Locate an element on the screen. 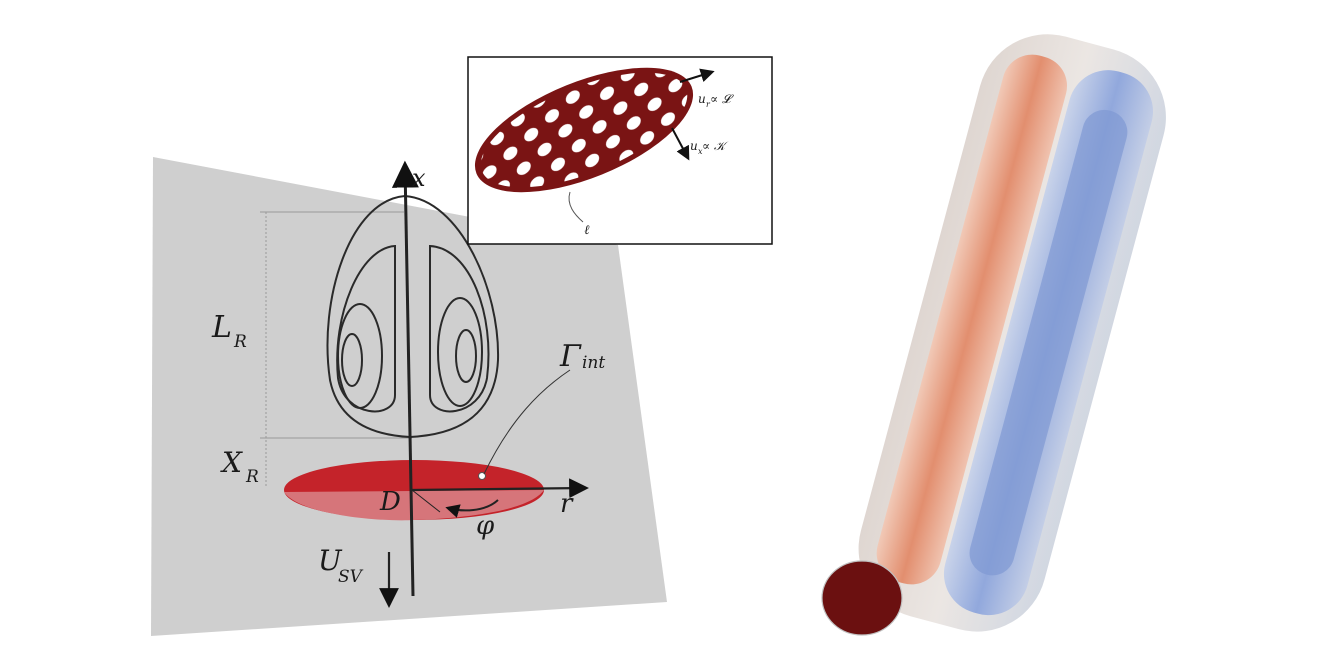 The width and height of the screenshot is (1344, 660). phi-arrow is located at coordinates (472, 508).